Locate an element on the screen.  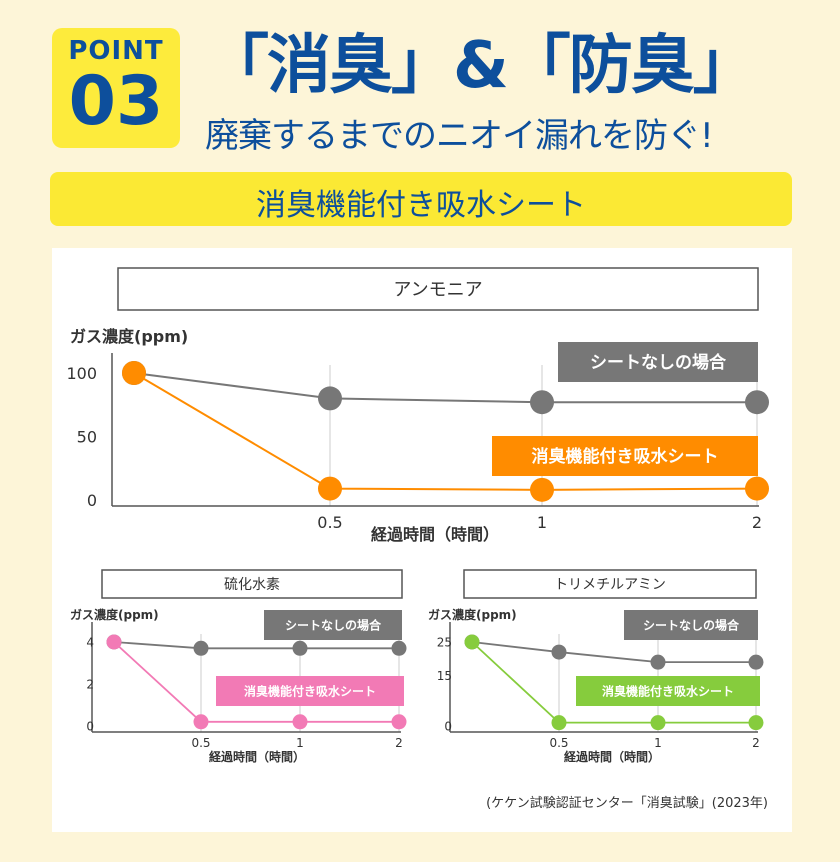
y-tick-label: 4 is located at coordinates (90, 642).